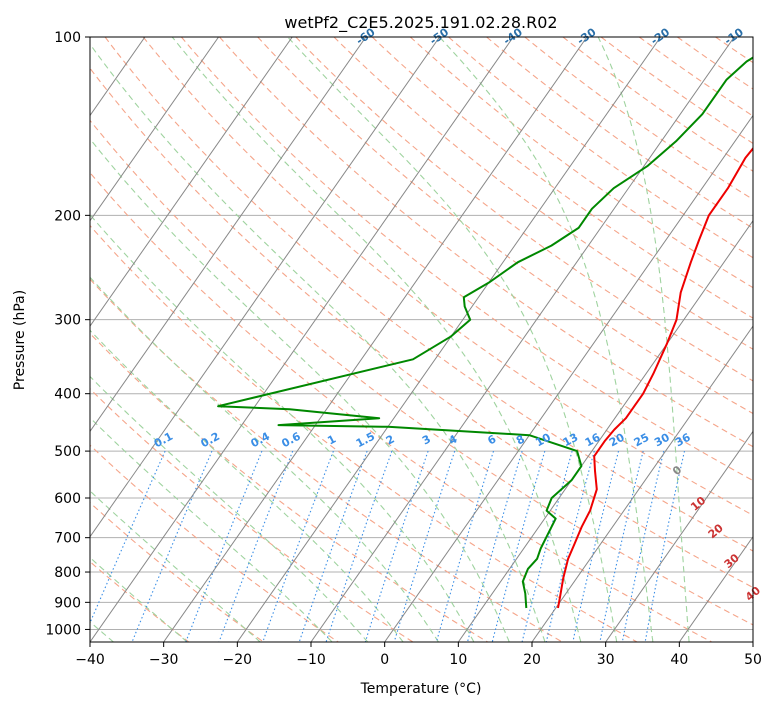  What do you see at coordinates (311, 660) in the screenshot?
I see `x-tick-label: −10` at bounding box center [311, 660].